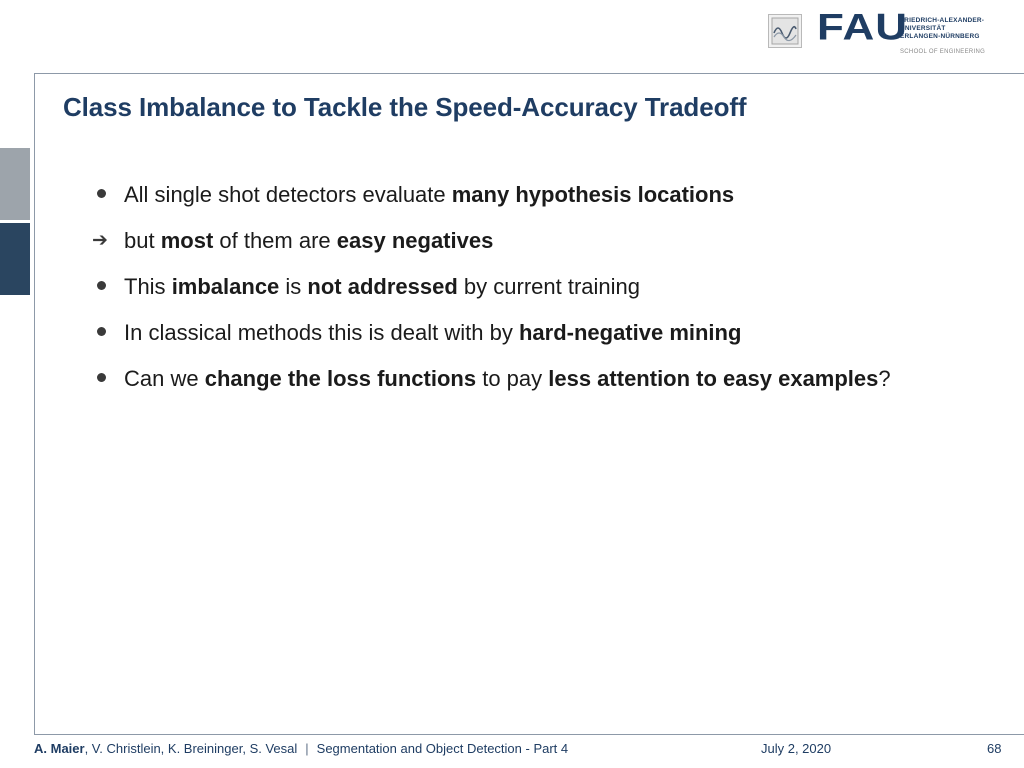 The height and width of the screenshot is (768, 1024). I want to click on bullet-text: to pay, so click(512, 378).